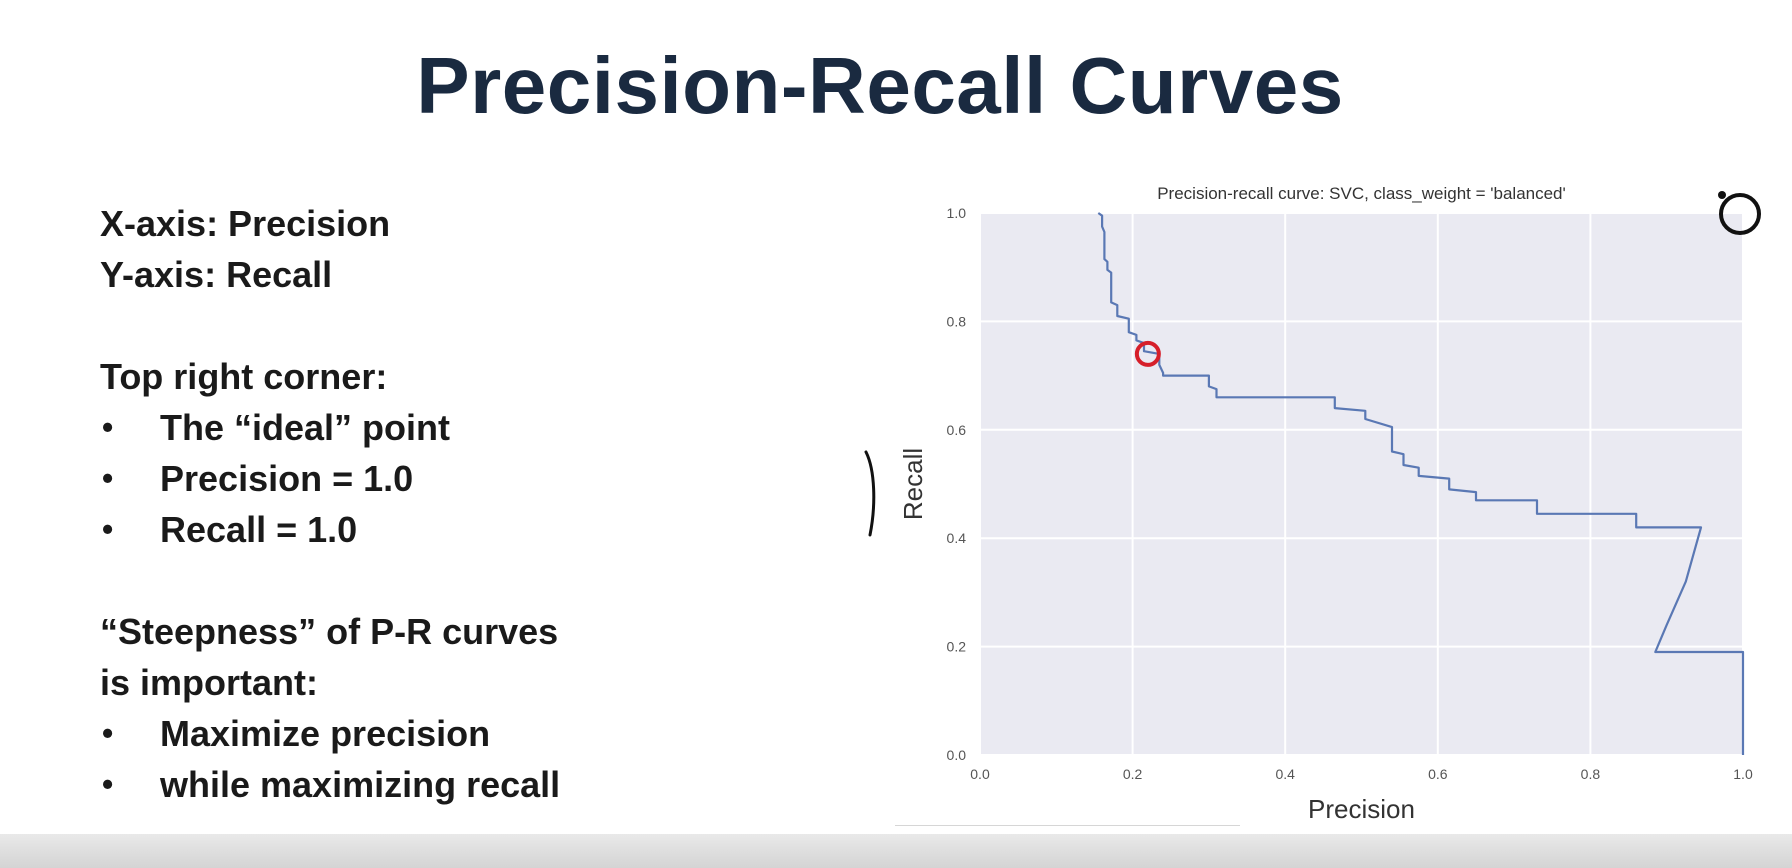  What do you see at coordinates (259, 529) in the screenshot?
I see `bullet-text: Recall = 1.0` at bounding box center [259, 529].